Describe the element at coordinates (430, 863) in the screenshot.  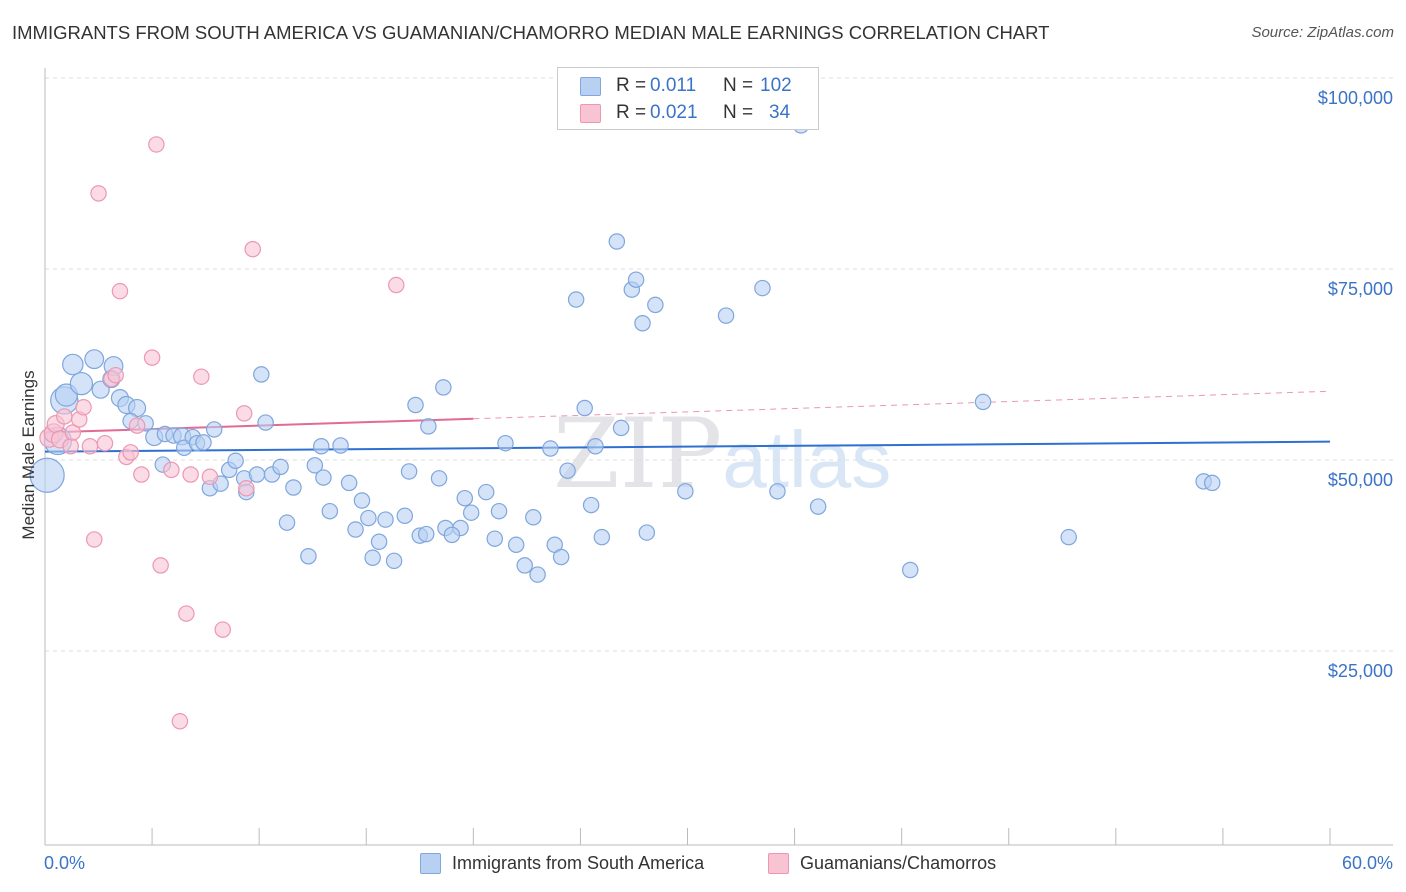
I see `bottom-legend-swatch-blue` at that location.